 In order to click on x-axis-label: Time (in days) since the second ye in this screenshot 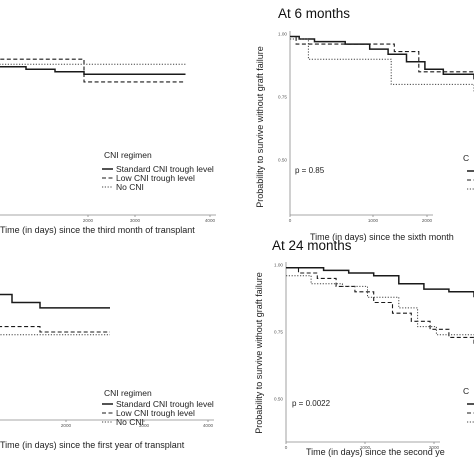, I will do `click(375, 452)`.